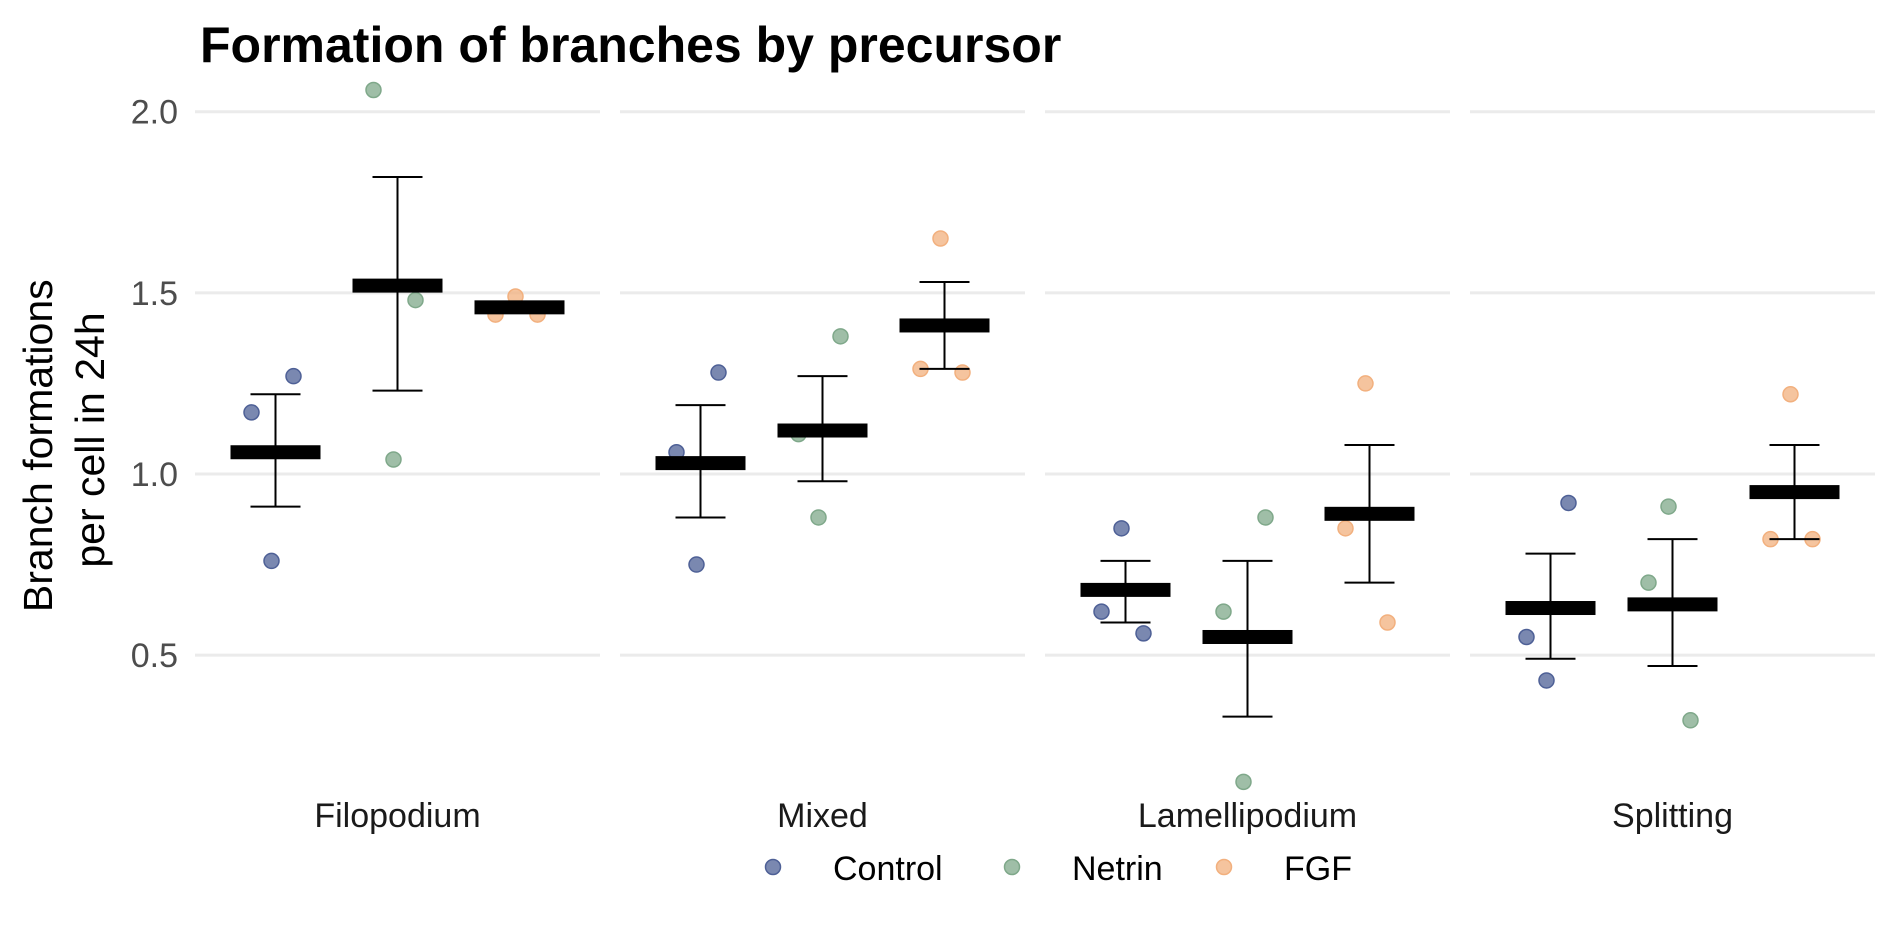 Image resolution: width=1889 pixels, height=944 pixels. Describe the element at coordinates (1672, 816) in the screenshot. I see `facet-label: Splitting` at that location.